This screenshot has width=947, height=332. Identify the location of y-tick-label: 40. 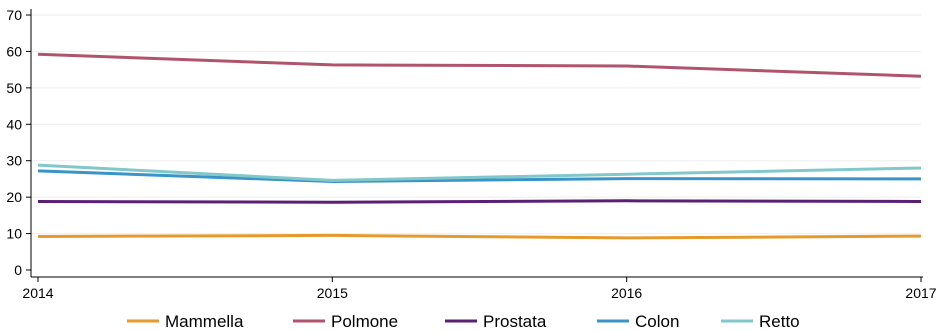
(14, 124).